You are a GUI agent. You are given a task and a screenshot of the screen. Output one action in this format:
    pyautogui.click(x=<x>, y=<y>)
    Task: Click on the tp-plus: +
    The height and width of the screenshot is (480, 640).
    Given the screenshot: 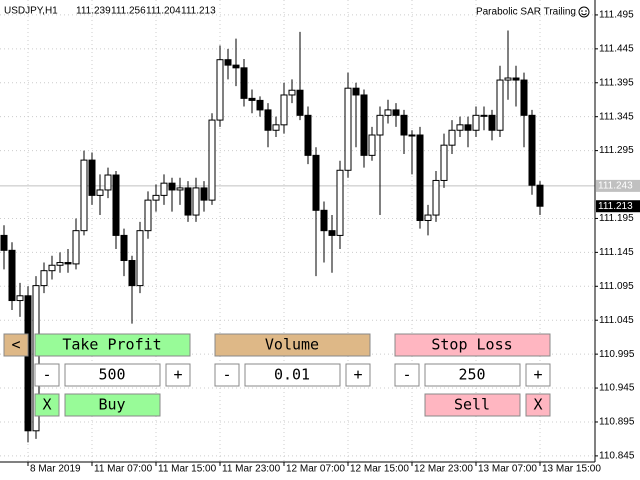 What is the action you would take?
    pyautogui.click(x=178, y=375)
    